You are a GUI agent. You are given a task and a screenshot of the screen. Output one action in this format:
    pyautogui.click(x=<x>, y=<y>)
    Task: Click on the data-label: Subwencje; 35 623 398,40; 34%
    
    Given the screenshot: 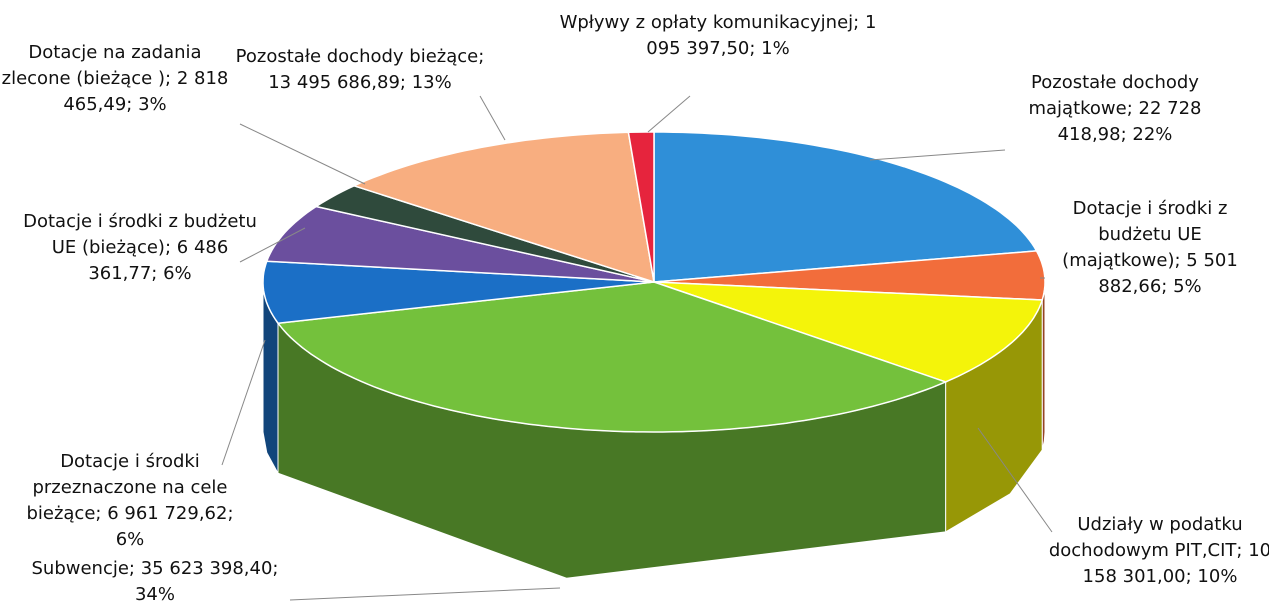 What is the action you would take?
    pyautogui.click(x=155, y=582)
    